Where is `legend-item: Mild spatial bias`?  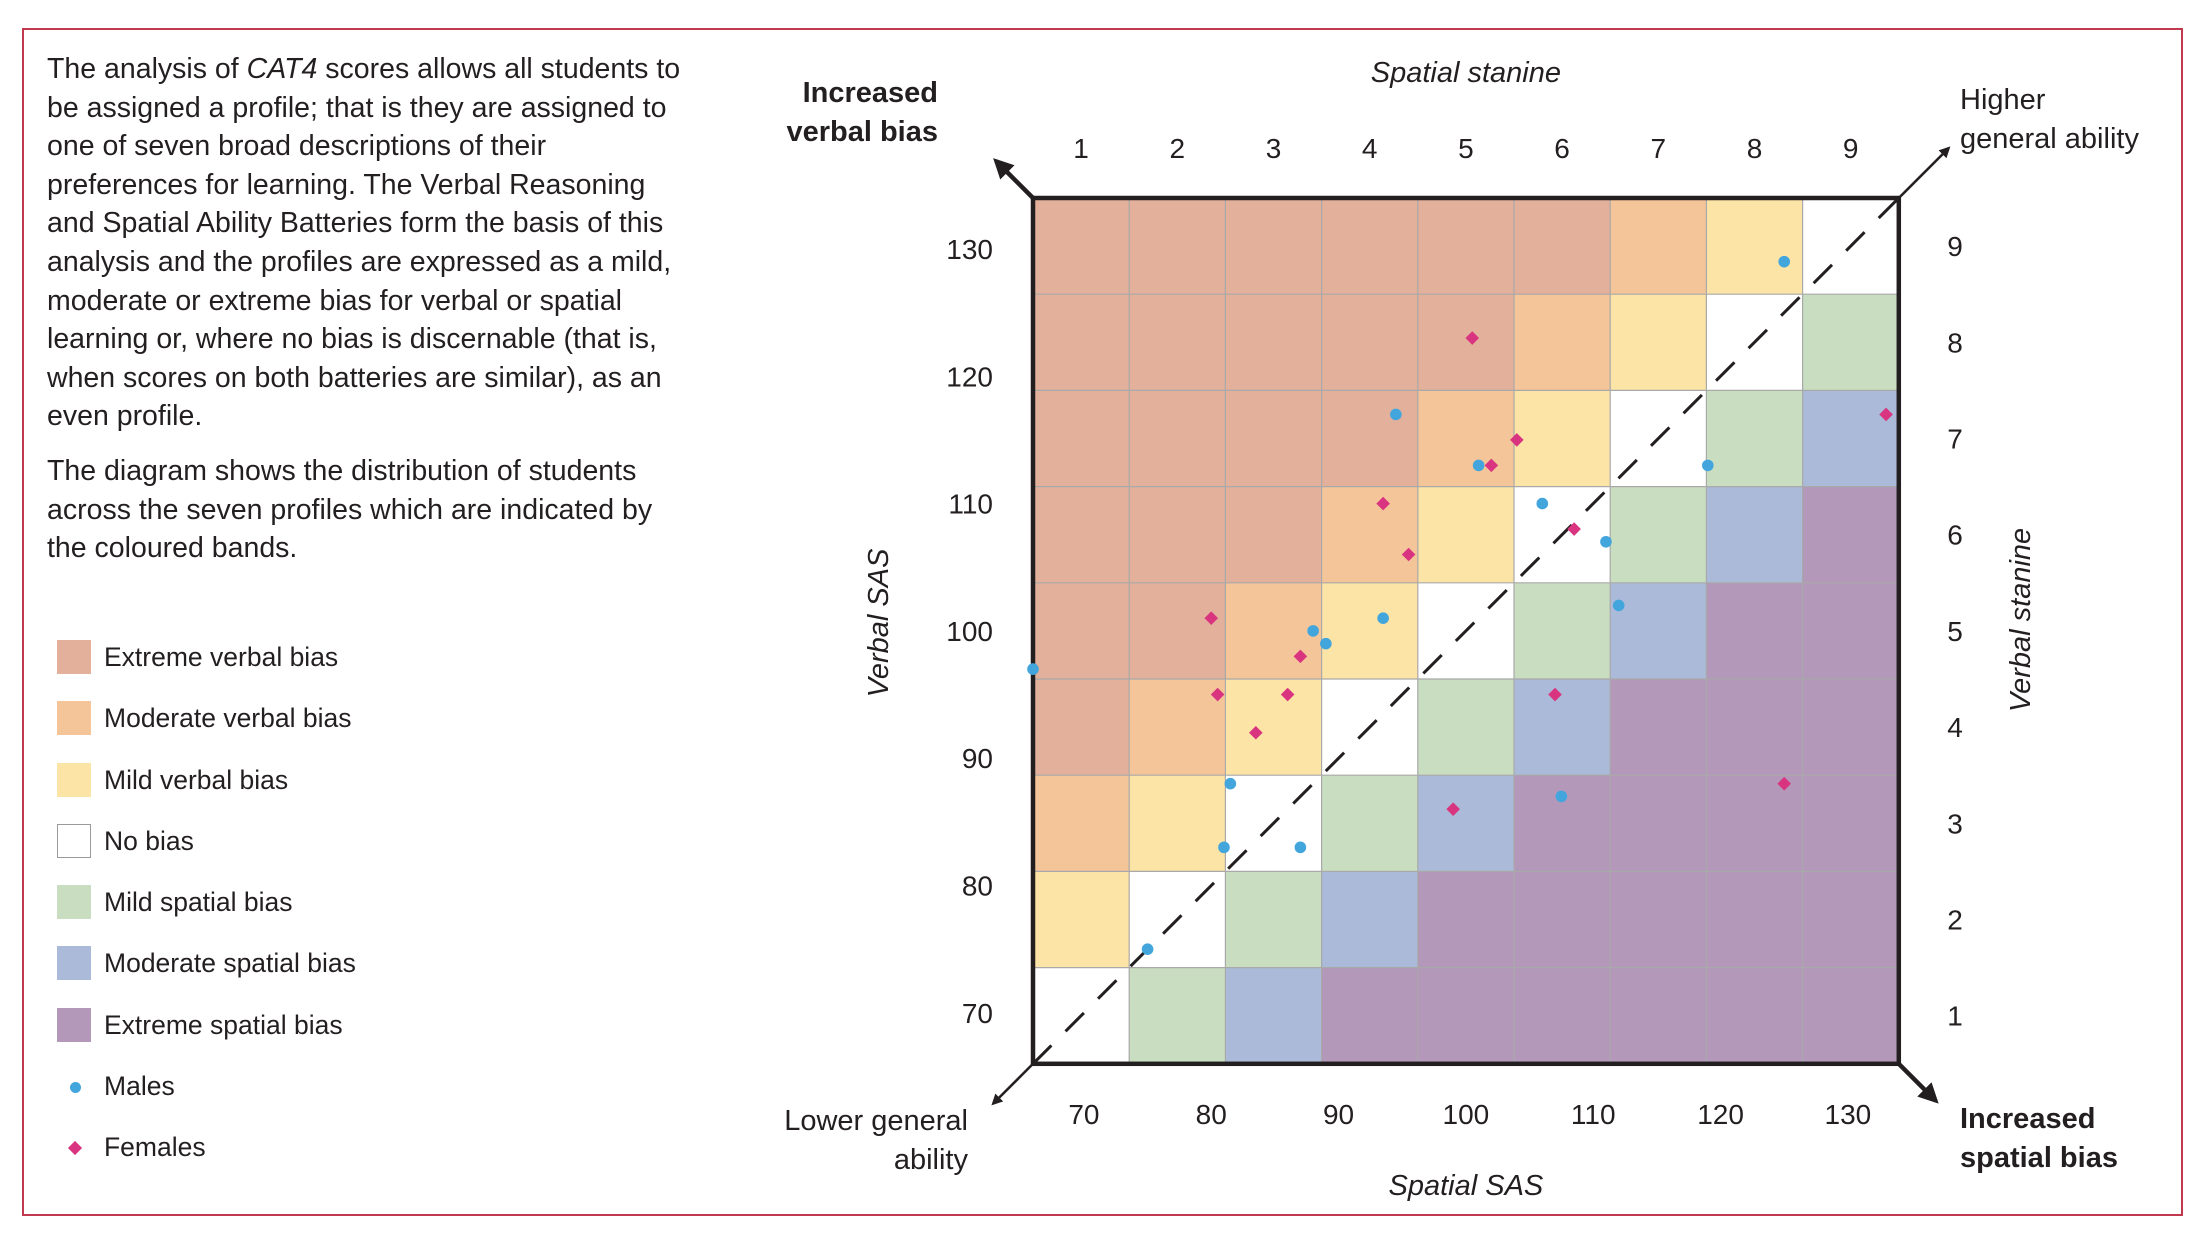 legend-item: Mild spatial bias is located at coordinates (257, 915).